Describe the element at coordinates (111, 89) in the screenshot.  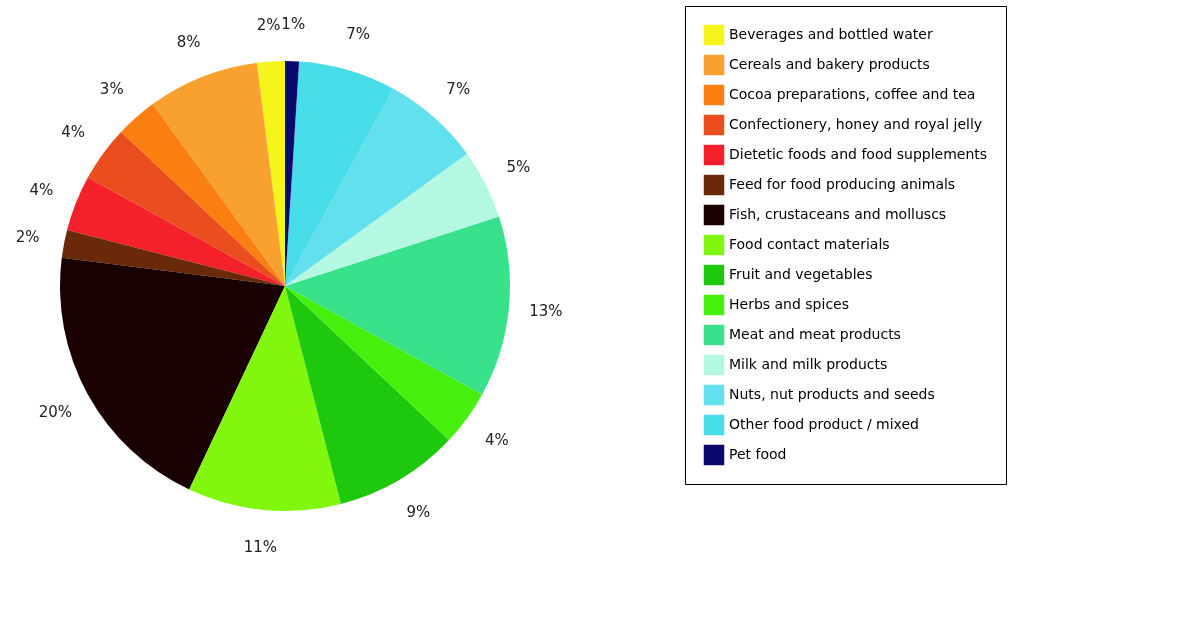
I see `data-label: 3%` at that location.